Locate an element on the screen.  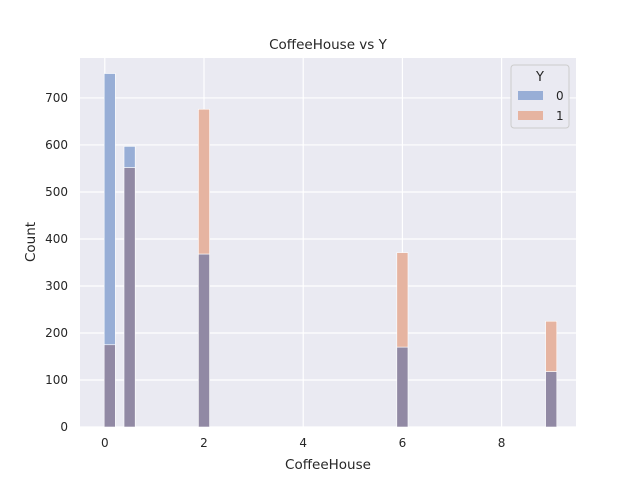
y-tick-label: 500 is located at coordinates (56, 192).